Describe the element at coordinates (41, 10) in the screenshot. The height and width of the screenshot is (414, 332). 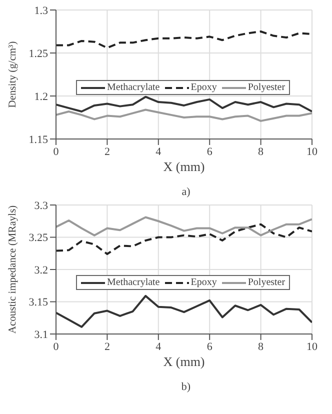
I see `y-tick-label: 1.3` at that location.